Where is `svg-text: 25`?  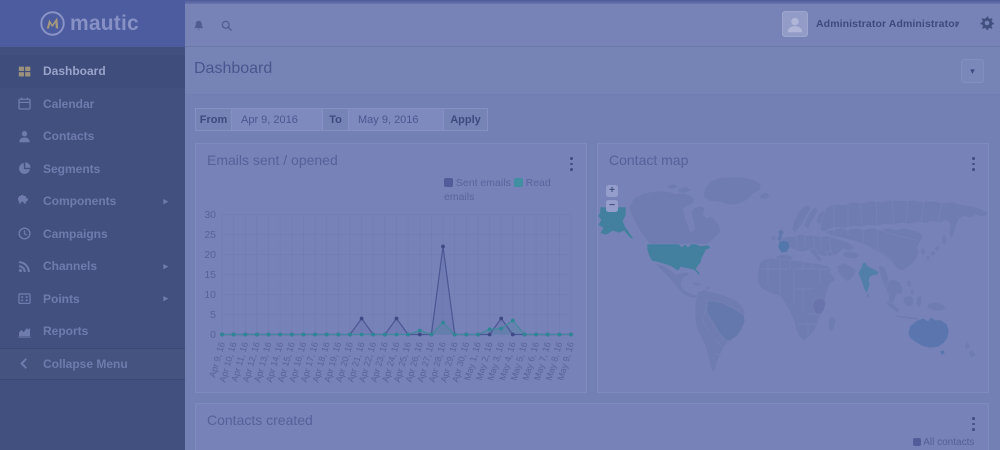 svg-text: 25 is located at coordinates (210, 235).